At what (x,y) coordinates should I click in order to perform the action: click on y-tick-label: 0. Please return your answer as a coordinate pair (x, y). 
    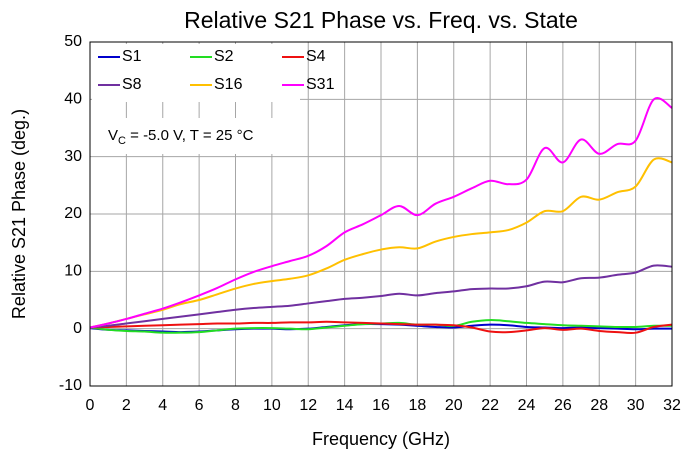
    Looking at the image, I should click on (77, 328).